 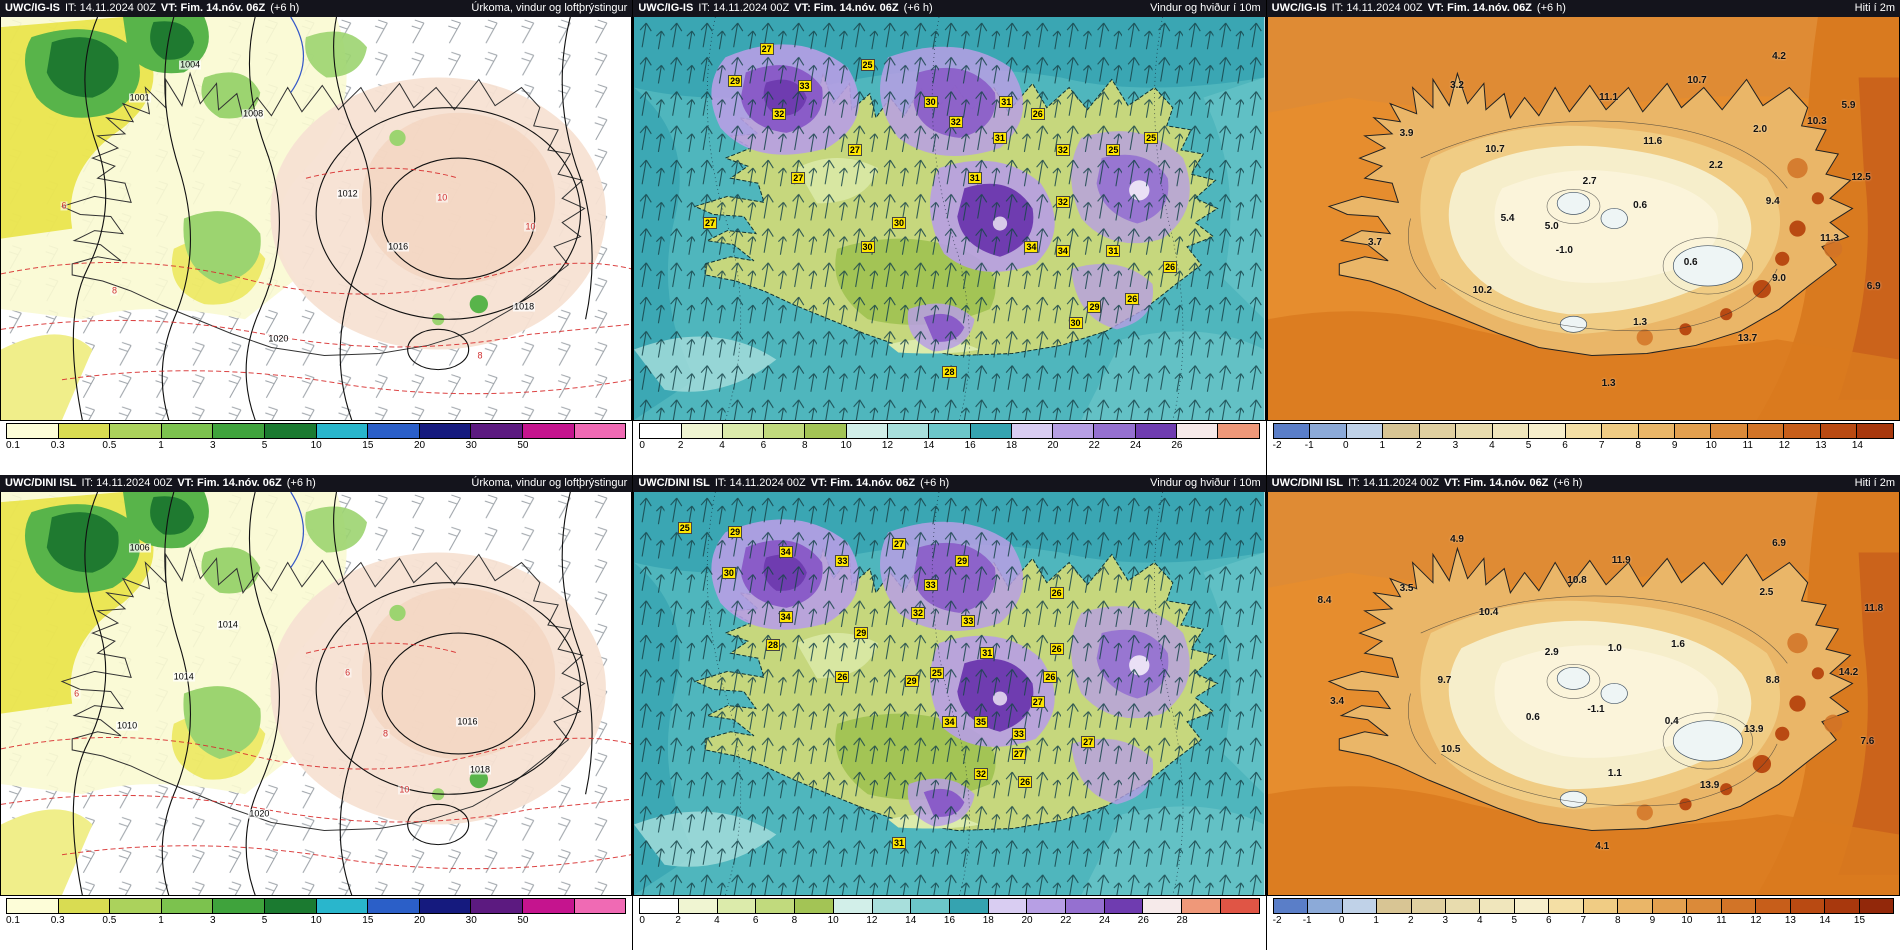 I want to click on colorbar-tick: 0.1, so click(x=13, y=445).